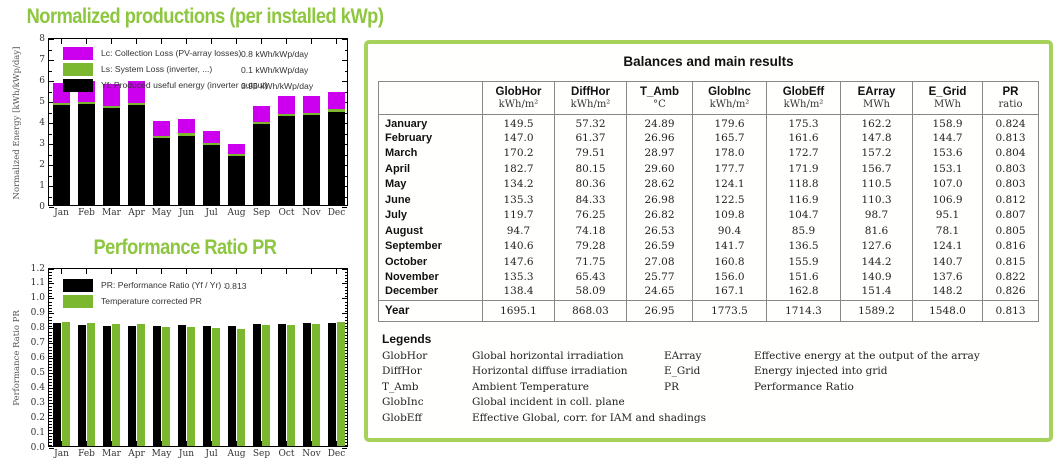 The image size is (1060, 466). I want to click on value-cell: 0.826, so click(1010, 293).